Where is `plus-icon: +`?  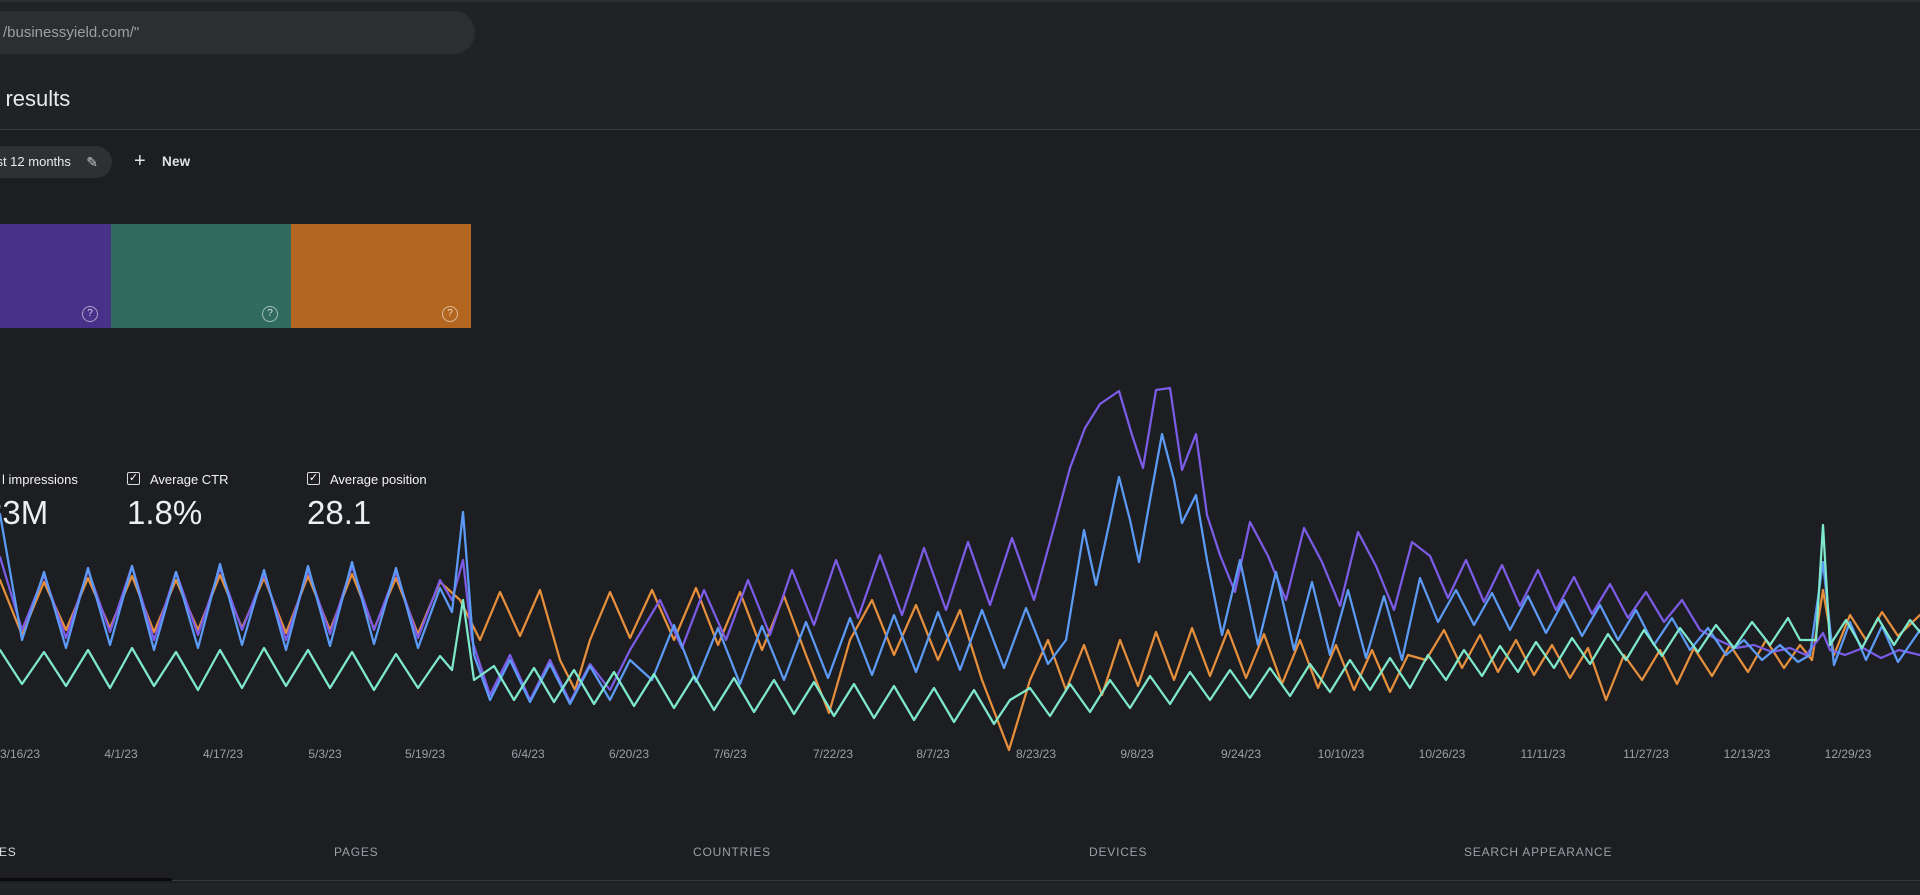 plus-icon: + is located at coordinates (140, 161).